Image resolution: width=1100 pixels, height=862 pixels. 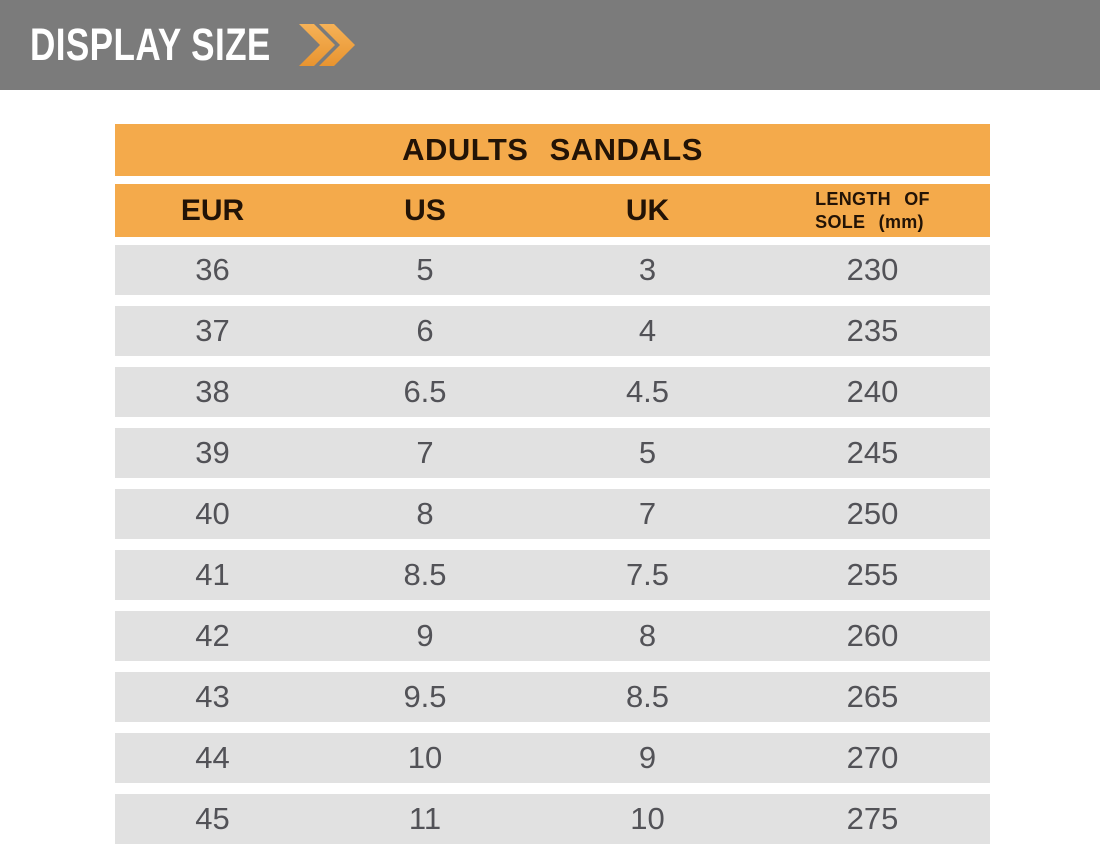 What do you see at coordinates (212, 696) in the screenshot?
I see `size-cell: 43` at bounding box center [212, 696].